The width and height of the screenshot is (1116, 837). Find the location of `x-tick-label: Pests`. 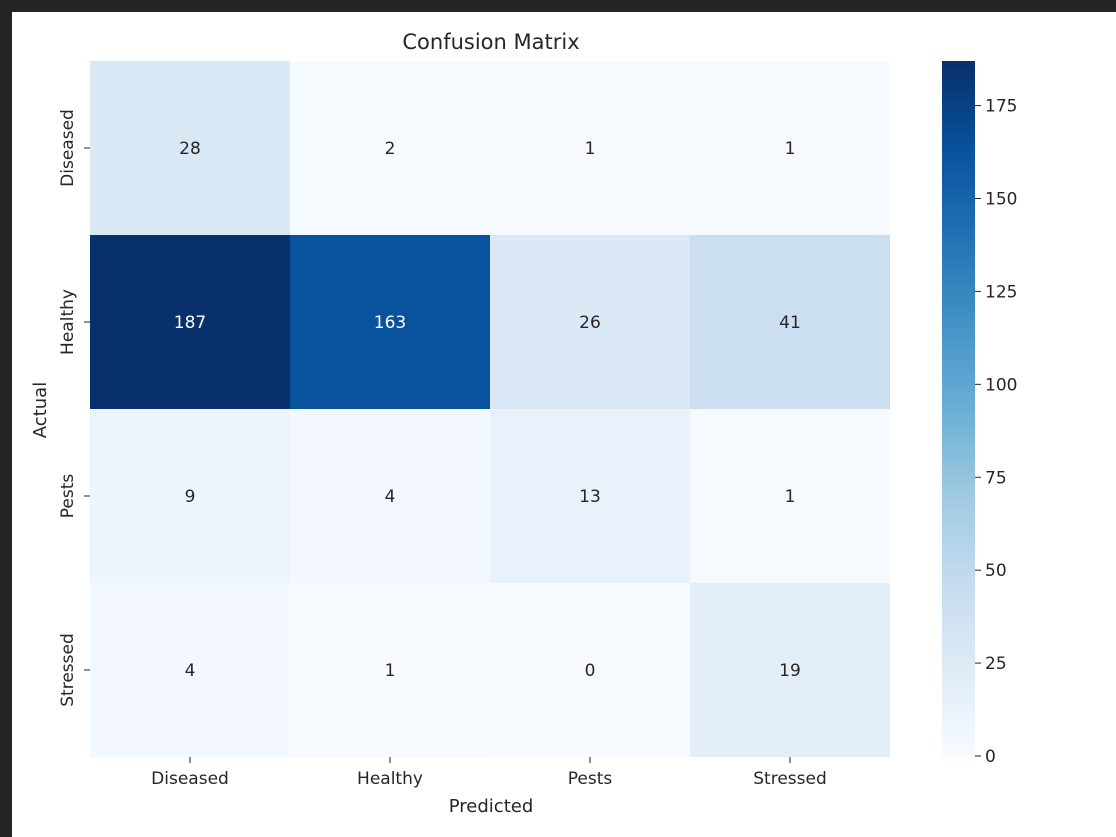

x-tick-label: Pests is located at coordinates (590, 779).